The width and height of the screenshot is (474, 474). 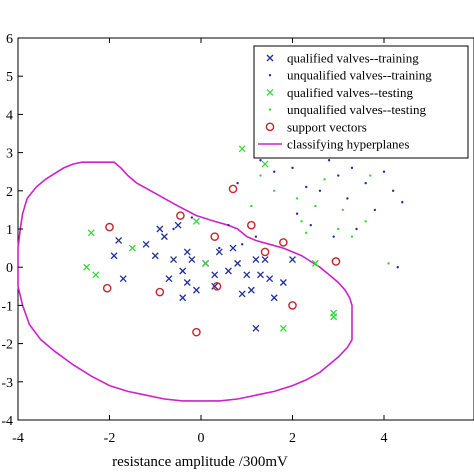 What do you see at coordinates (356, 109) in the screenshot?
I see `legend-label: unqualified valves--testing` at bounding box center [356, 109].